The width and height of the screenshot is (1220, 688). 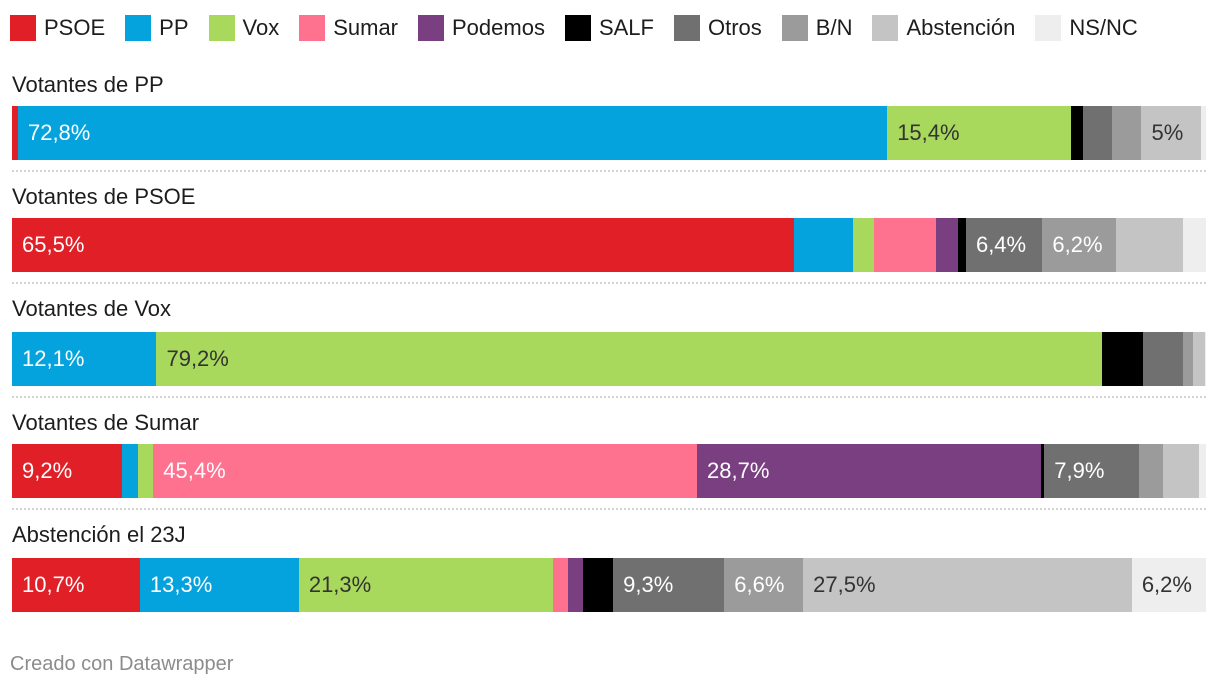 What do you see at coordinates (629, 359) in the screenshot?
I see `bar-segment-vox: 79,2%` at bounding box center [629, 359].